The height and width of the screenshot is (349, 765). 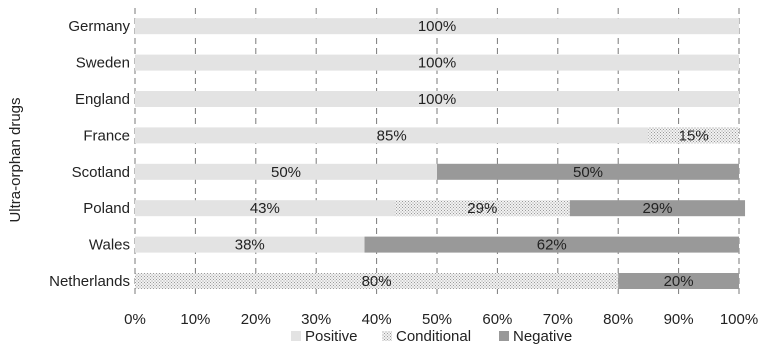 I want to click on category-label: France, so click(x=106, y=135).